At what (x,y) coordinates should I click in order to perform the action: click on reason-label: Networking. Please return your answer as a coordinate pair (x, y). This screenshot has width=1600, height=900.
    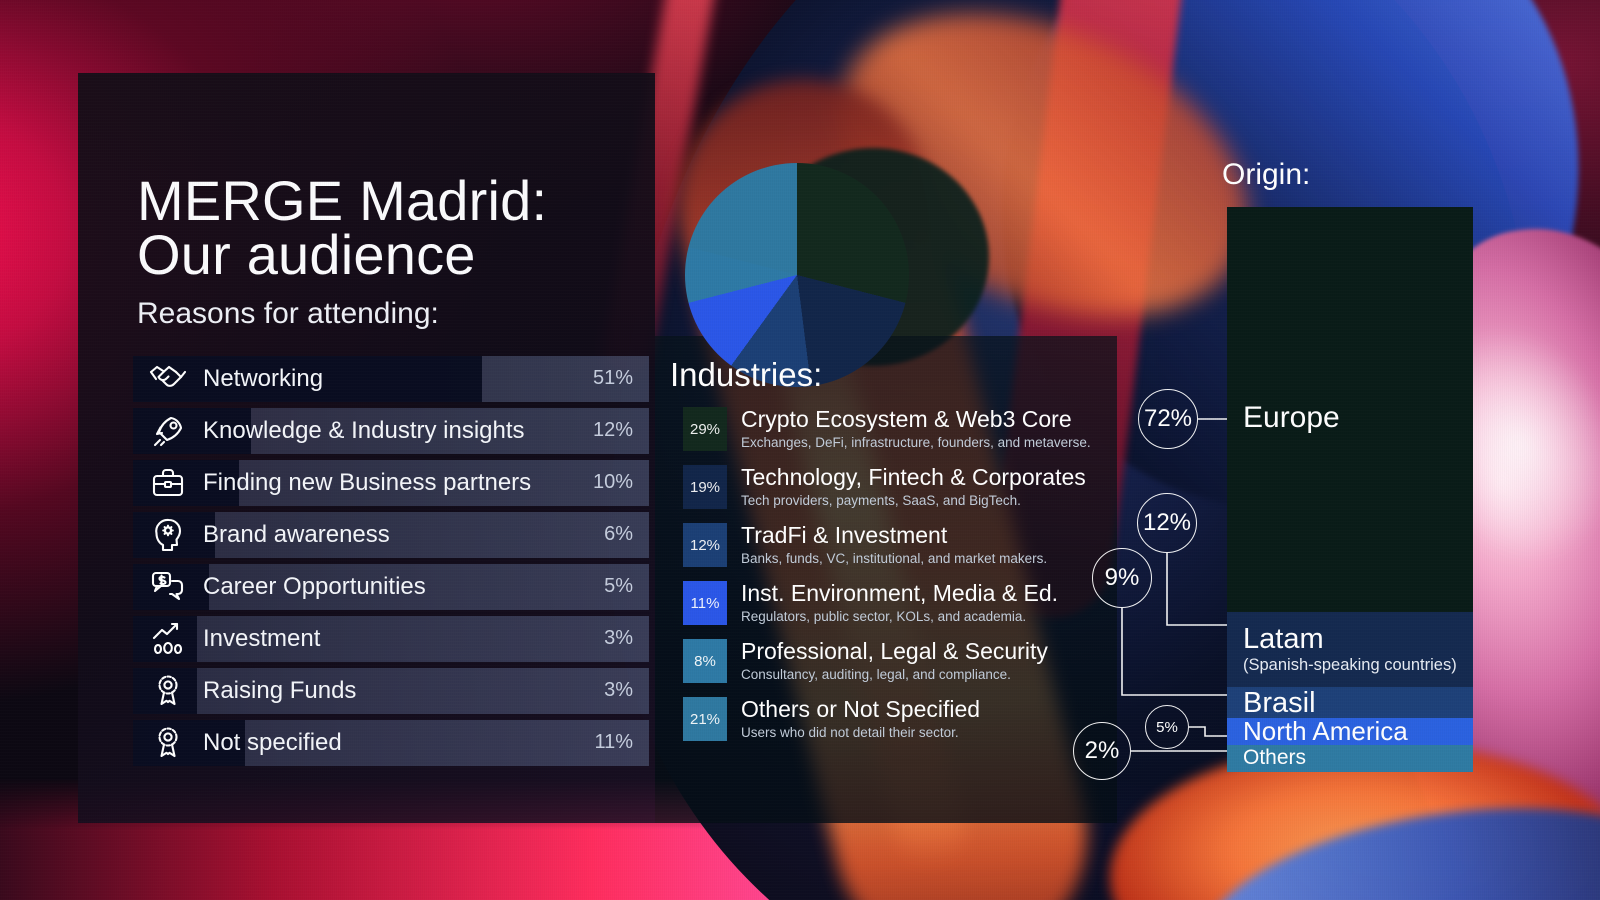
    Looking at the image, I should click on (263, 378).